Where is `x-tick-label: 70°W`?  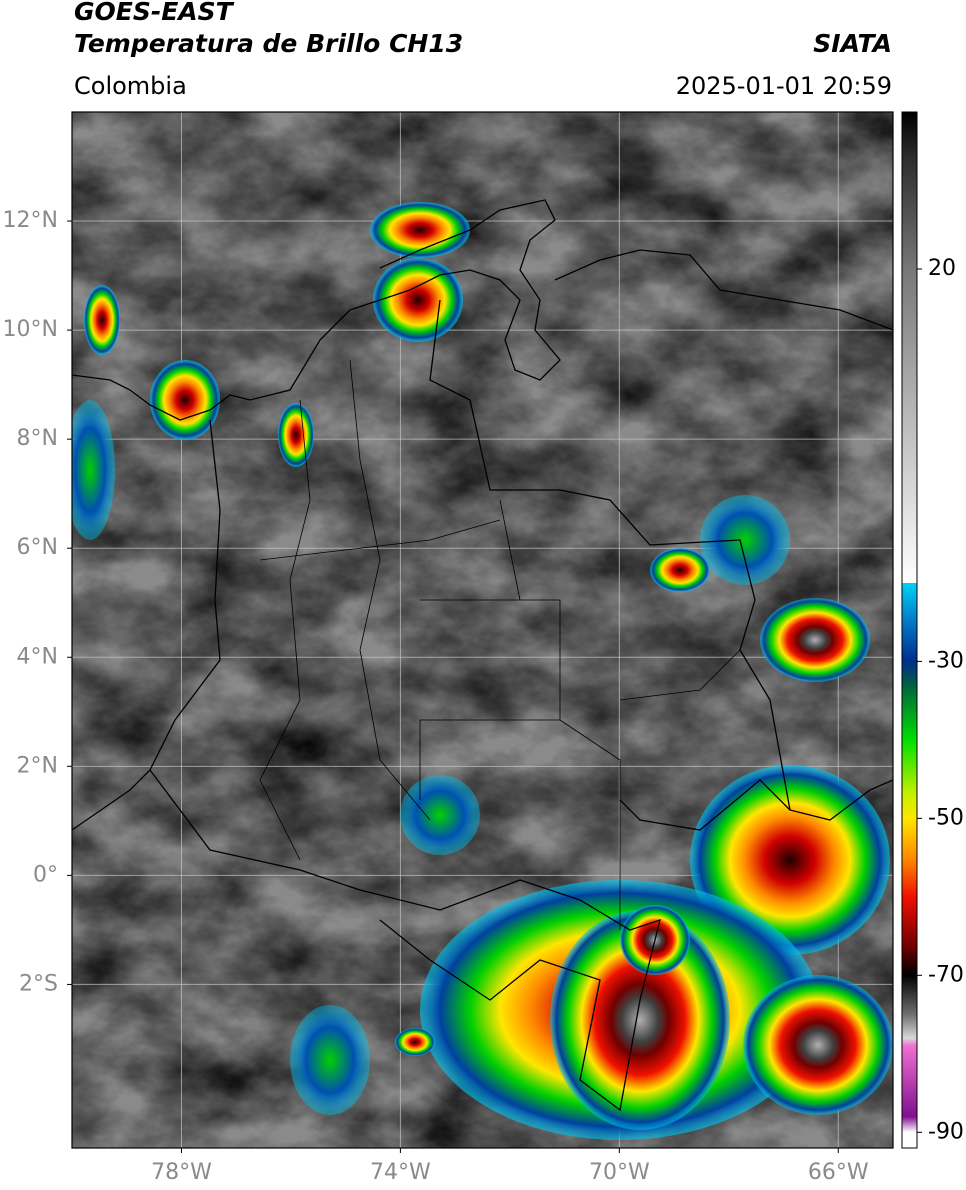 x-tick-label: 70°W is located at coordinates (619, 1172).